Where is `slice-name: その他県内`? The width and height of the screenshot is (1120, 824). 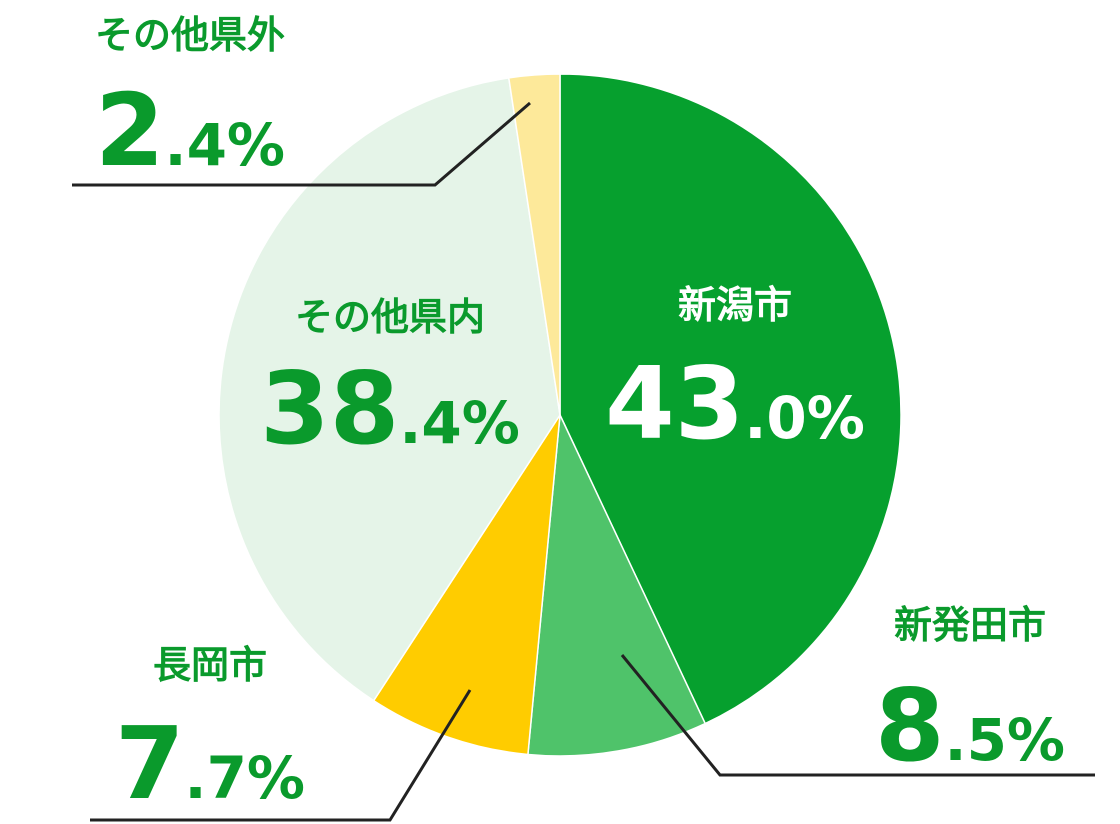 slice-name: その他県内 is located at coordinates (390, 317).